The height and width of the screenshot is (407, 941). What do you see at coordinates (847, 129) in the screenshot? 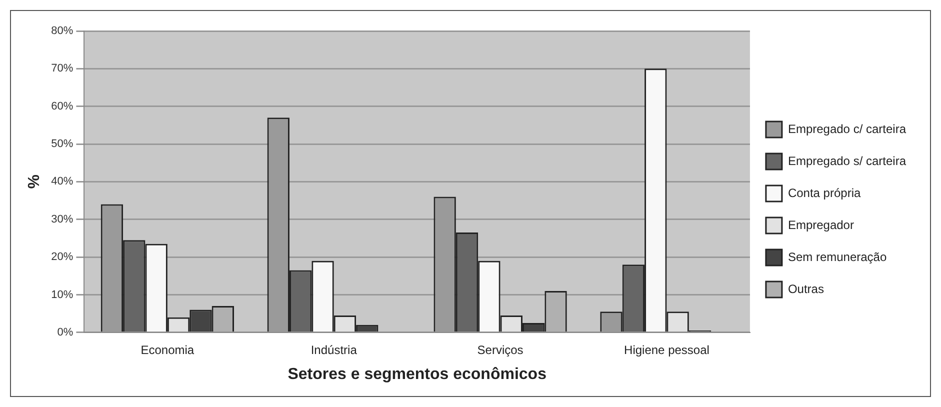
I see `legend-label: Empregado c/ carteira` at bounding box center [847, 129].